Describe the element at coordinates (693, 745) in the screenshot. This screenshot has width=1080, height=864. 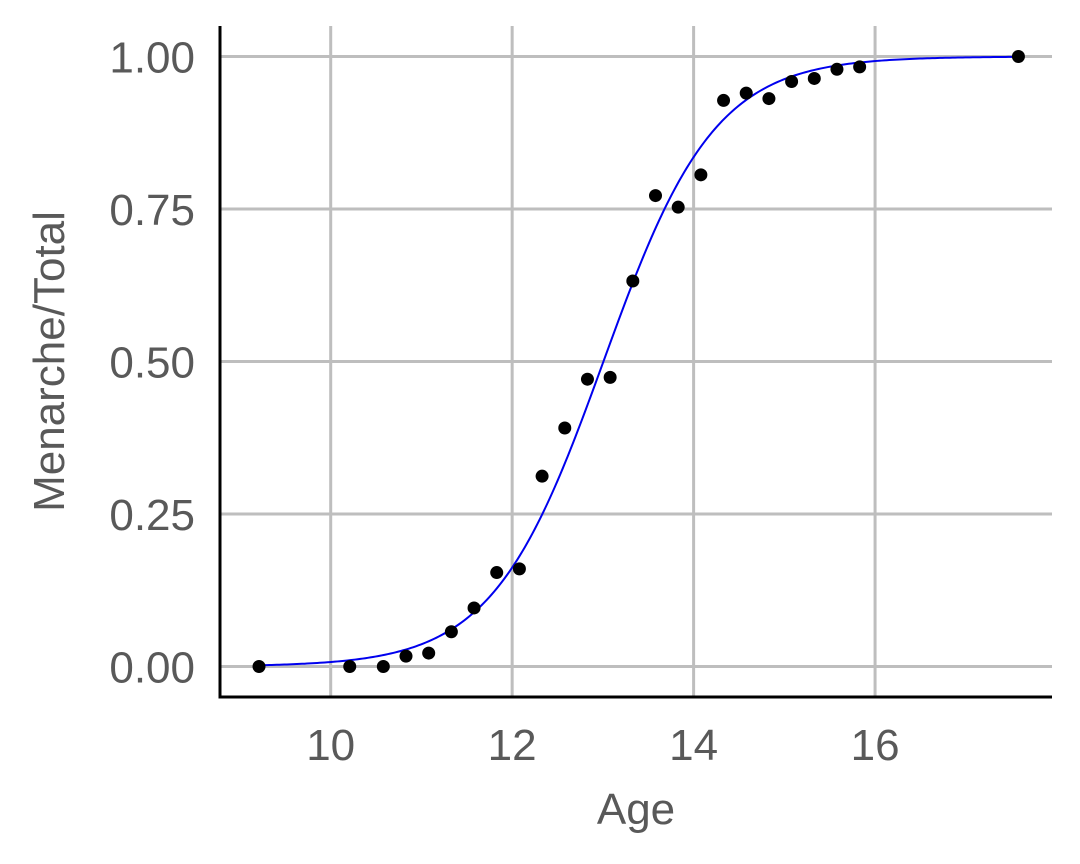
I see `x-tick-label: 14` at that location.